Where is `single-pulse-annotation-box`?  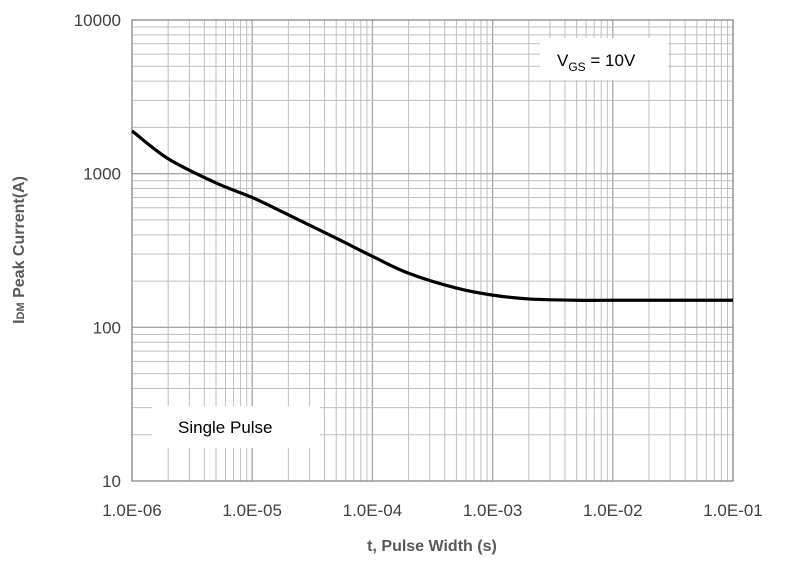
single-pulse-annotation-box is located at coordinates (236, 427).